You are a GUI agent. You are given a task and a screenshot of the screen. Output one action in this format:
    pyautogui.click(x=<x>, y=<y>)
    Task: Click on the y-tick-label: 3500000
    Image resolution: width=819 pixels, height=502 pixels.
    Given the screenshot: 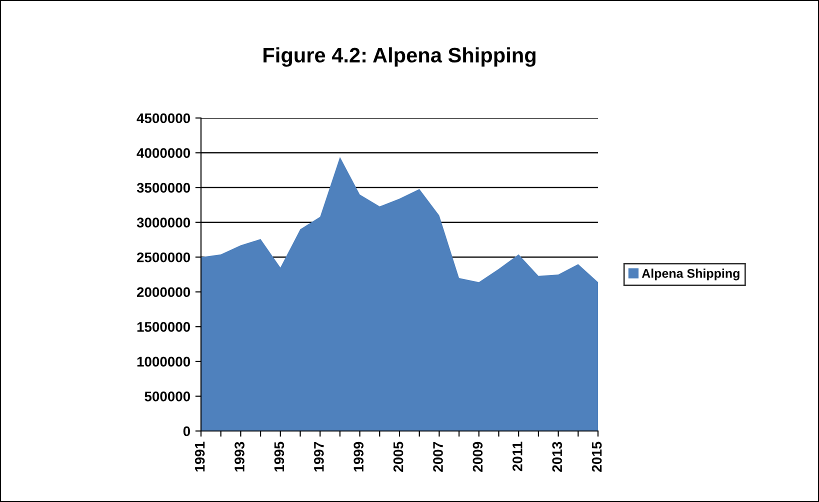 What is the action you would take?
    pyautogui.click(x=163, y=187)
    